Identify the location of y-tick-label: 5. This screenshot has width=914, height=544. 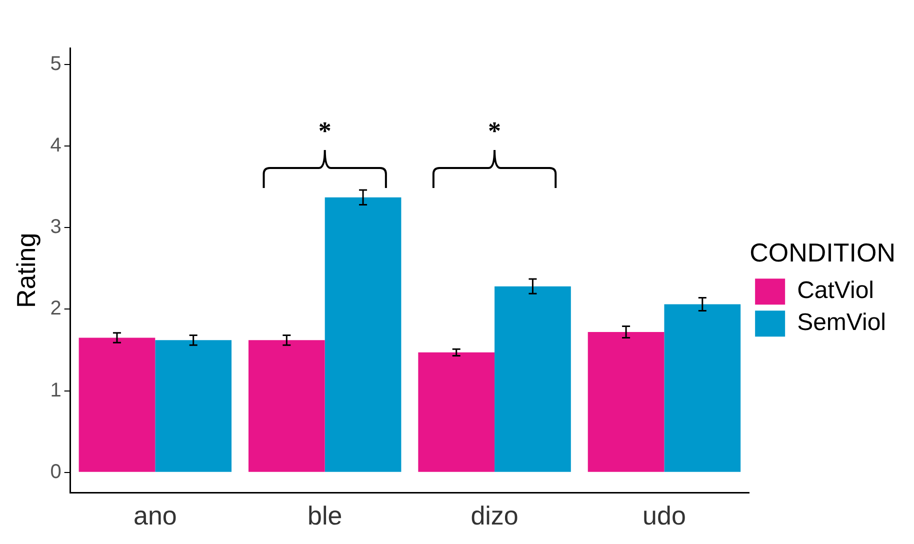
(56, 63).